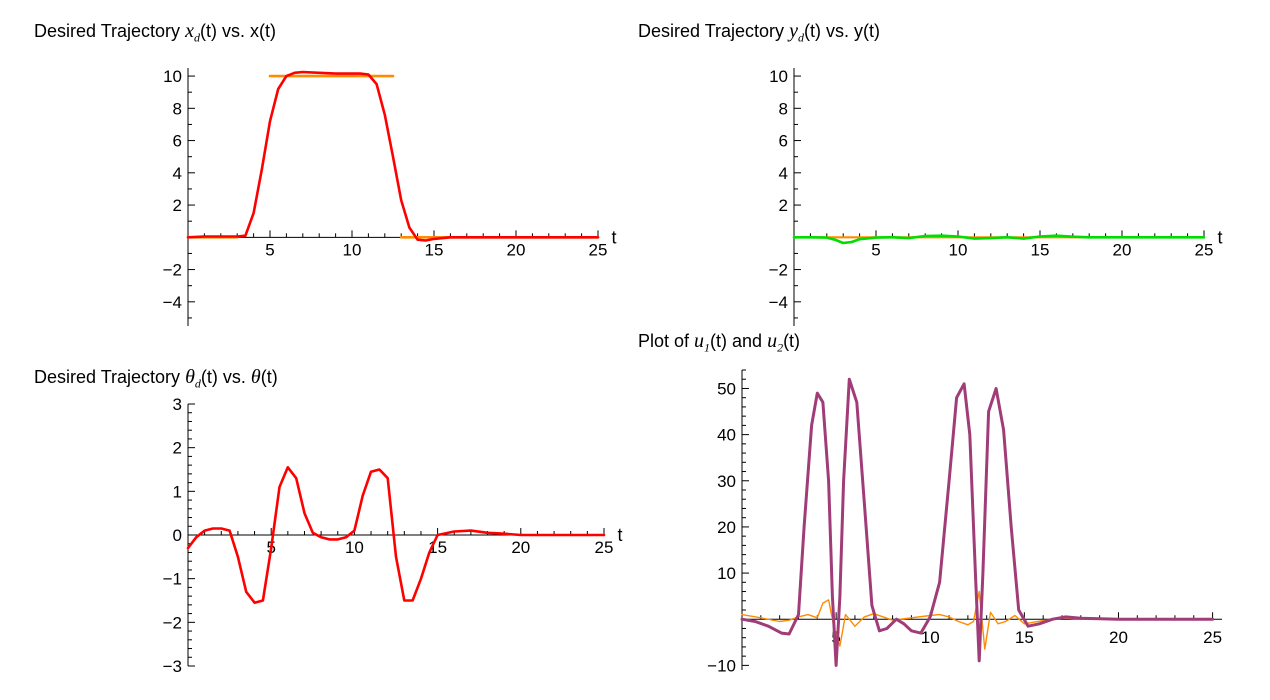 The height and width of the screenshot is (700, 1270). What do you see at coordinates (977, 620) in the screenshot?
I see `u-series-1-line` at bounding box center [977, 620].